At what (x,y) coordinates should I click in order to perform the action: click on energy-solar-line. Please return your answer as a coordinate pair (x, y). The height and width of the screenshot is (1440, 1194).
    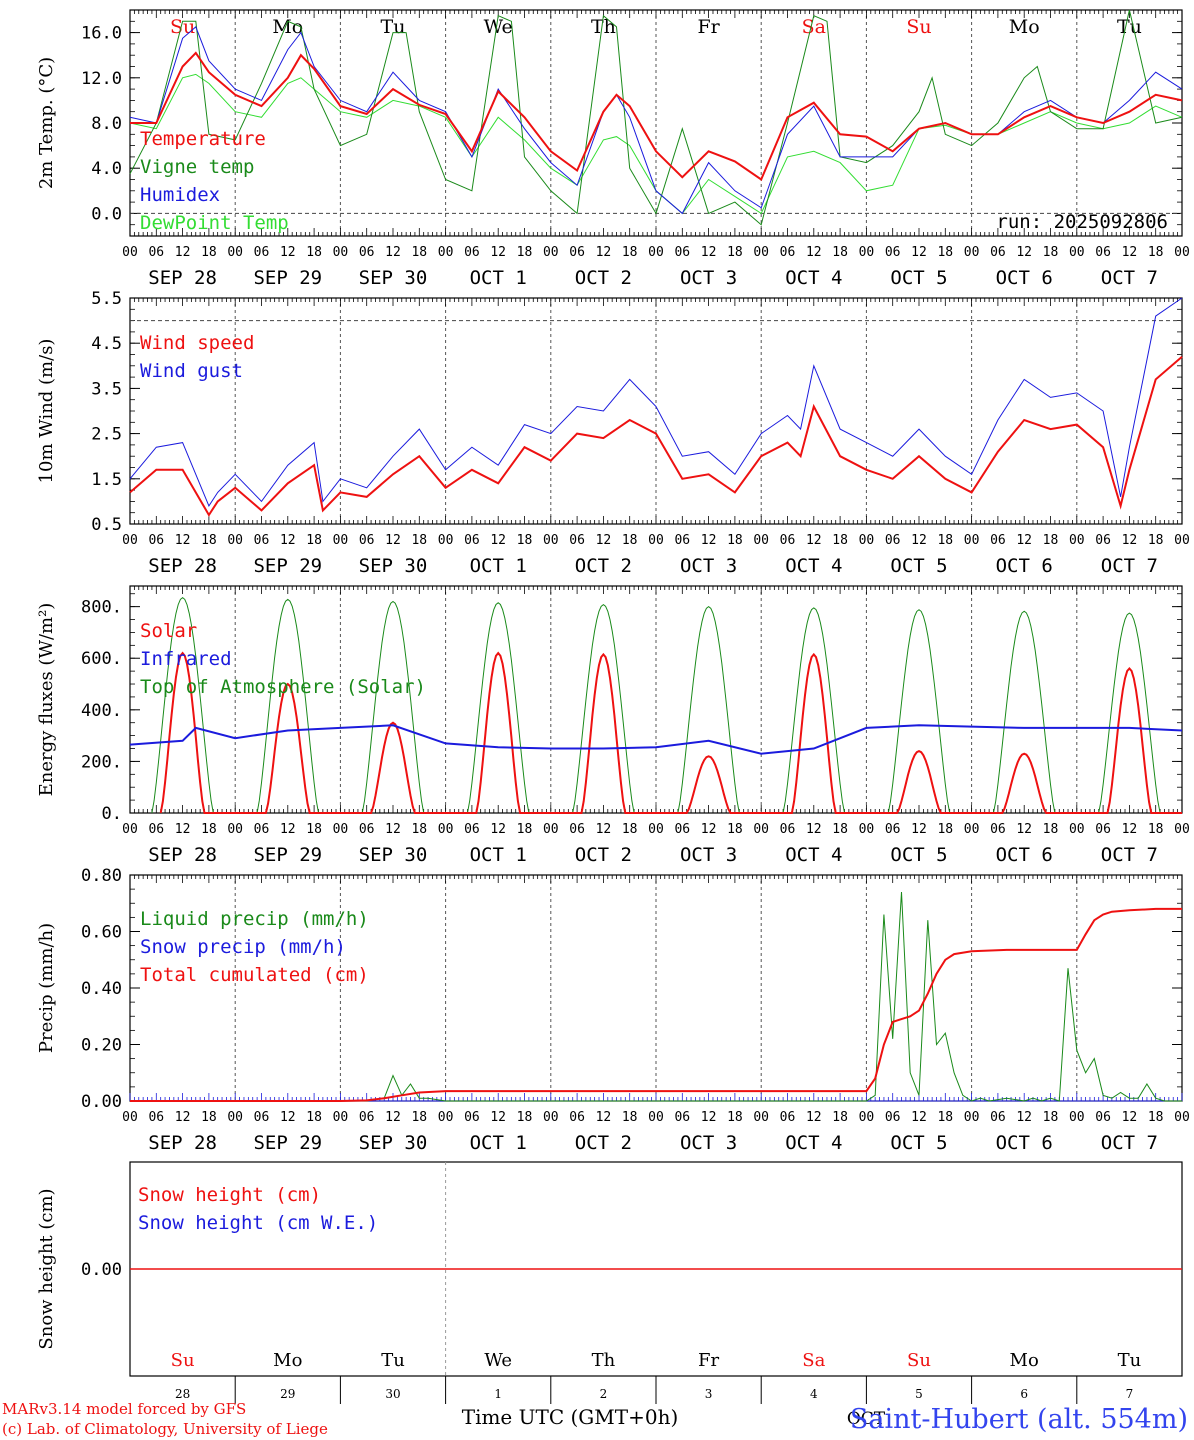
    Looking at the image, I should click on (670, 732).